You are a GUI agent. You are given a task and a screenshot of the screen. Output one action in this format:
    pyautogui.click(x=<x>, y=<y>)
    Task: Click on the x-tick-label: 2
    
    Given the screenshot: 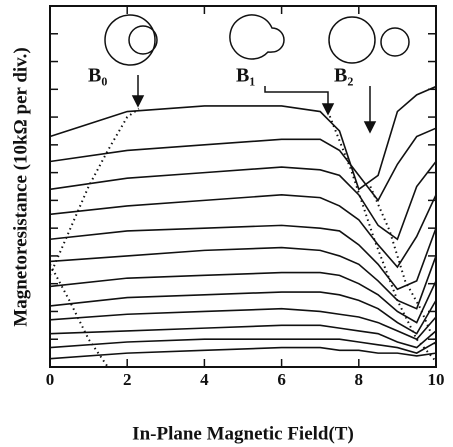 What is the action you would take?
    pyautogui.click(x=127, y=379)
    